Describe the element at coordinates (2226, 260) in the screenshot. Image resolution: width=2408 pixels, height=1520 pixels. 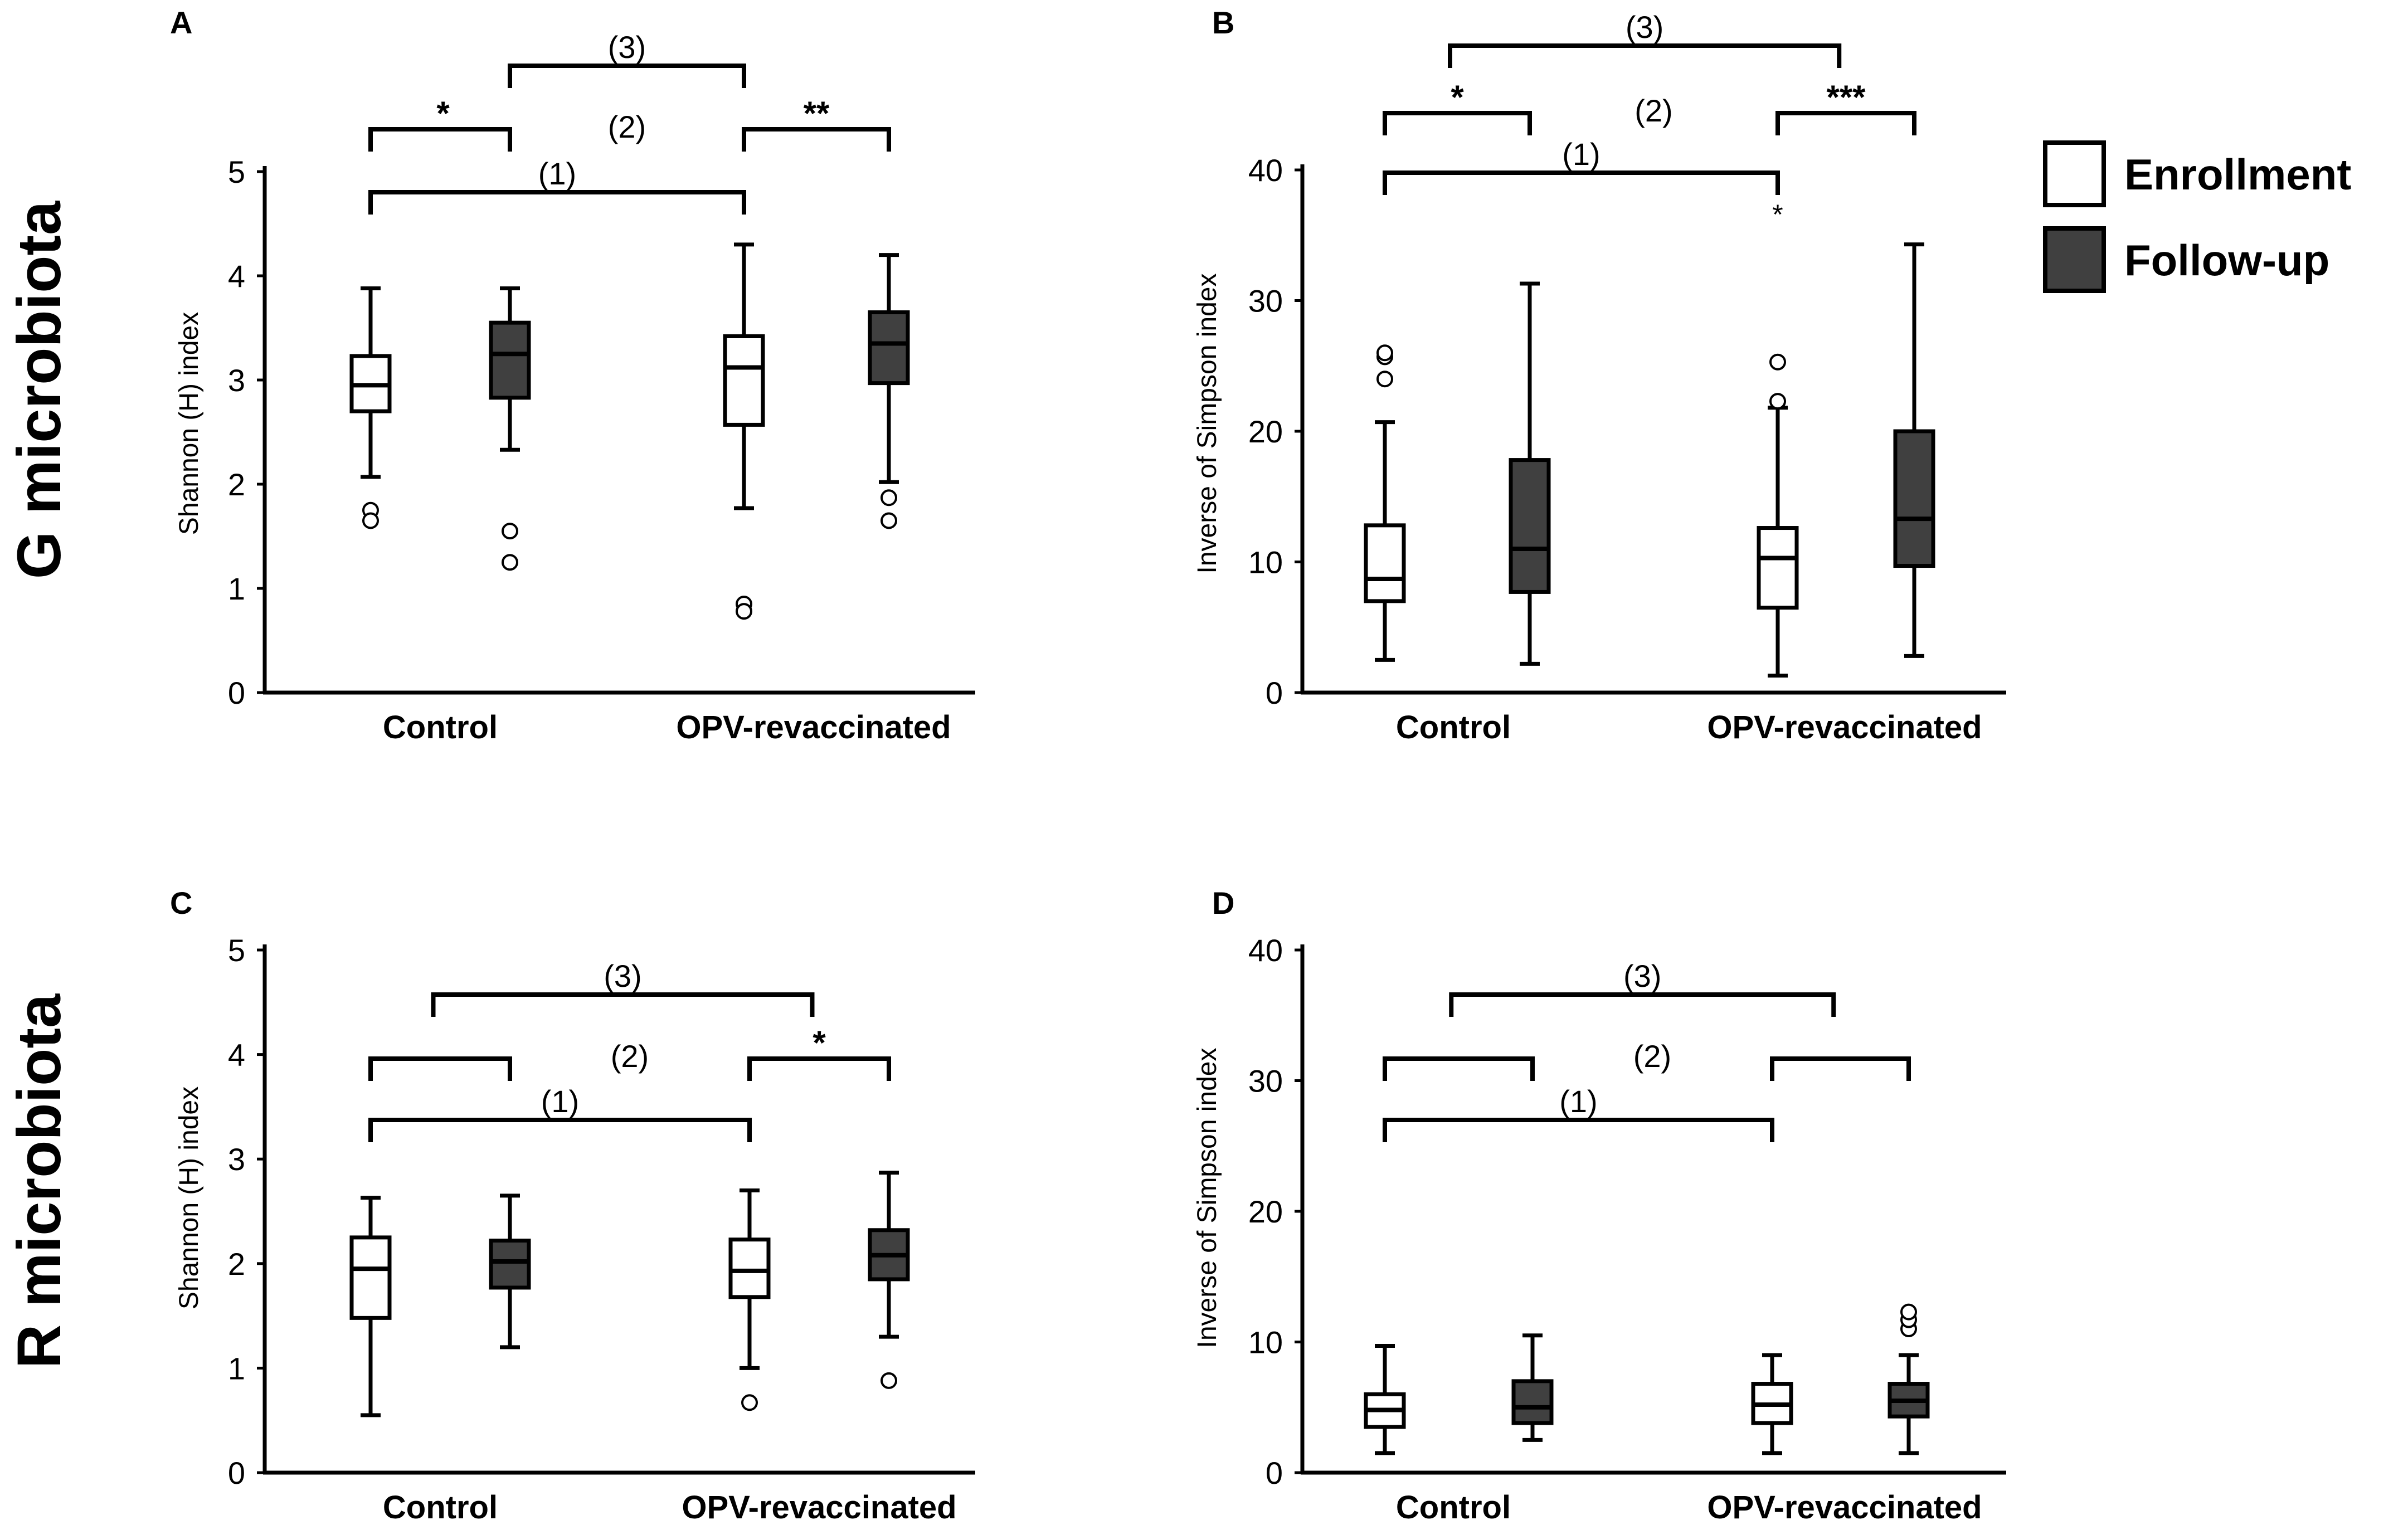
I see `legend-label-followup: Follow-up` at that location.